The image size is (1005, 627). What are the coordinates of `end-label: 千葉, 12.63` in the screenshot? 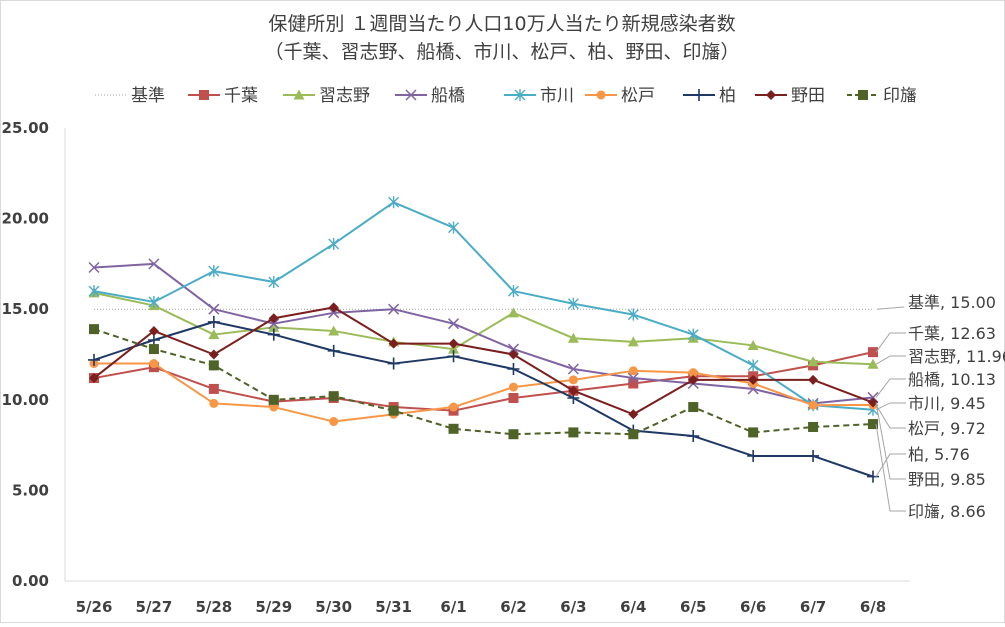 It's located at (952, 333).